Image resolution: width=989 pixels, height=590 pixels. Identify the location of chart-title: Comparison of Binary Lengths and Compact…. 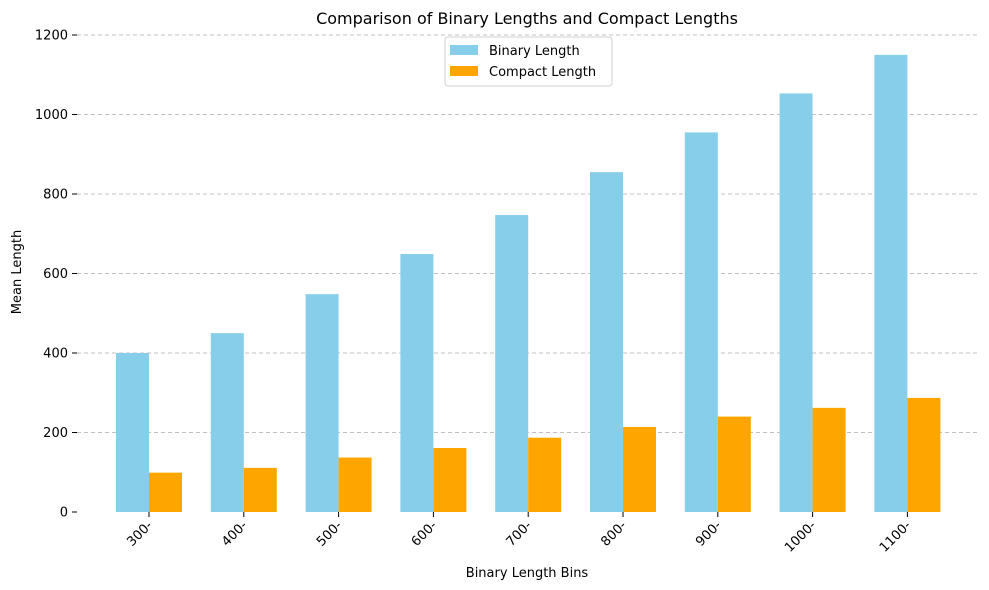
(527, 18).